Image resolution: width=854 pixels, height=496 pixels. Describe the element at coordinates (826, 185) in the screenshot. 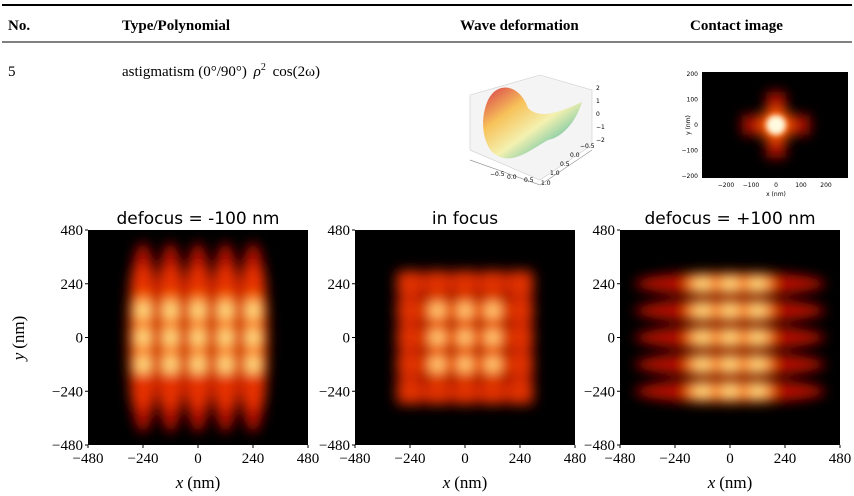

I see `x-tick-label: 200` at that location.